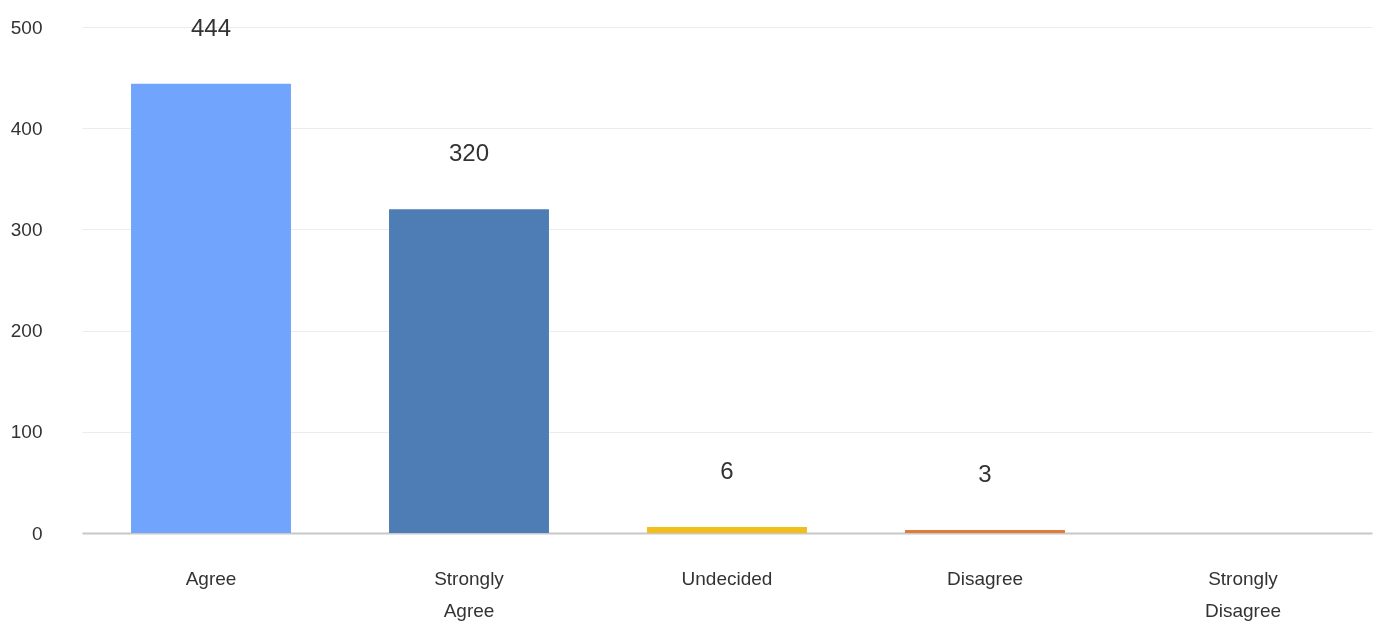  Describe the element at coordinates (469, 594) in the screenshot. I see `x-tick-label: Strongly Agree` at that location.